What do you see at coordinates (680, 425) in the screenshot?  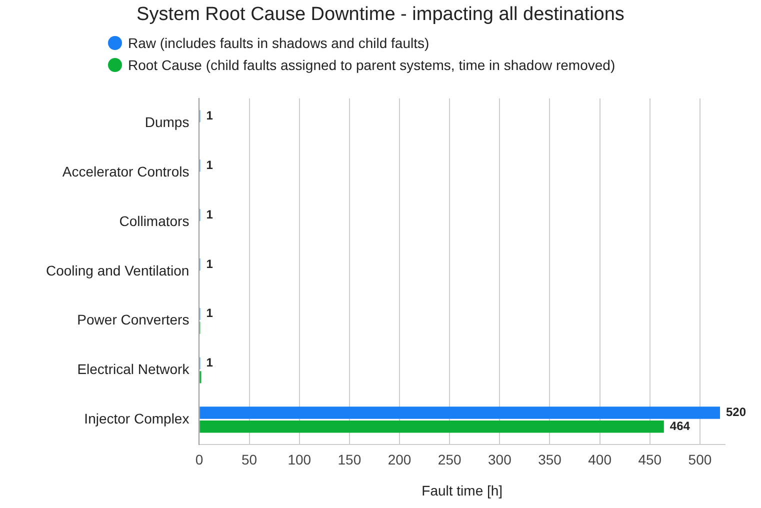 I see `data-label: 464` at bounding box center [680, 425].